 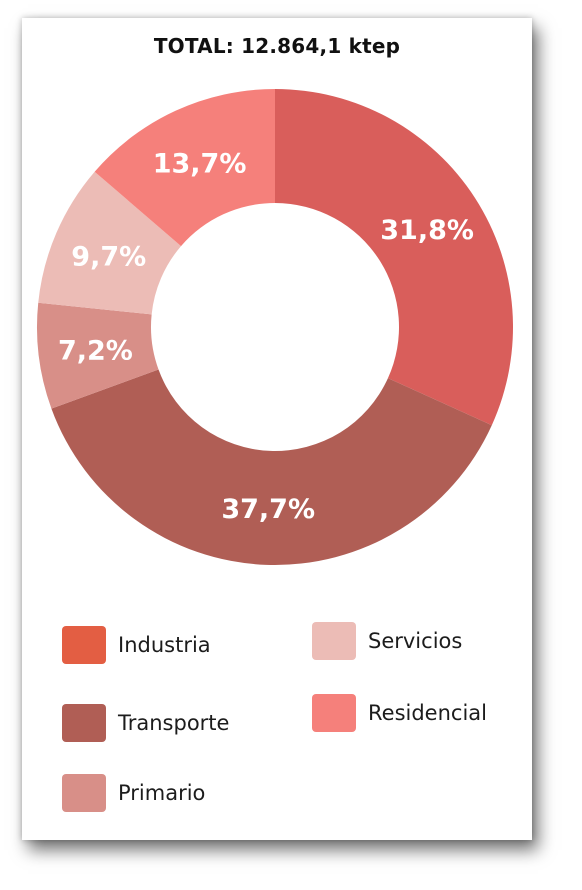 What do you see at coordinates (277, 46) in the screenshot?
I see `chart-title: TOTAL: 12.864,1 ktep` at bounding box center [277, 46].